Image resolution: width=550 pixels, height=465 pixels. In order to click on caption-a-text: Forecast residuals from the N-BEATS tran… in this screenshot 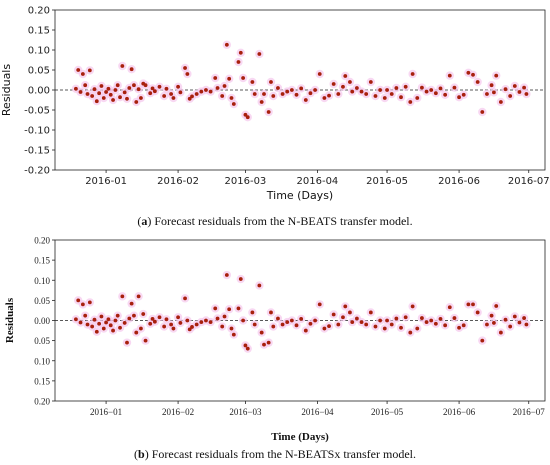, I will do `click(281, 221)`.